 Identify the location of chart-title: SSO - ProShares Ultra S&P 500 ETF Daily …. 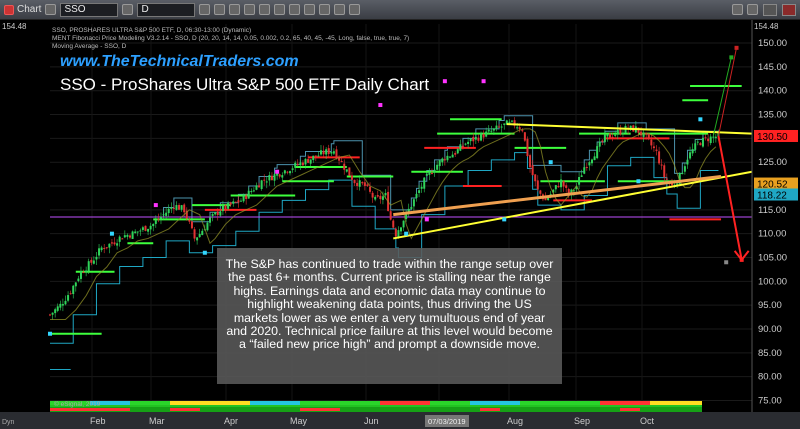
(245, 84).